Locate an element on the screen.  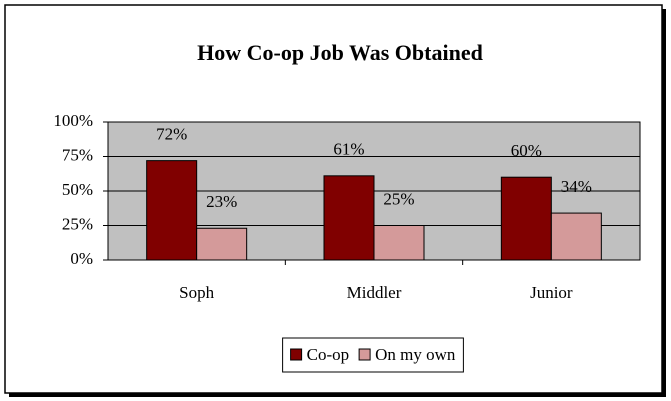
legend is located at coordinates (373, 355).